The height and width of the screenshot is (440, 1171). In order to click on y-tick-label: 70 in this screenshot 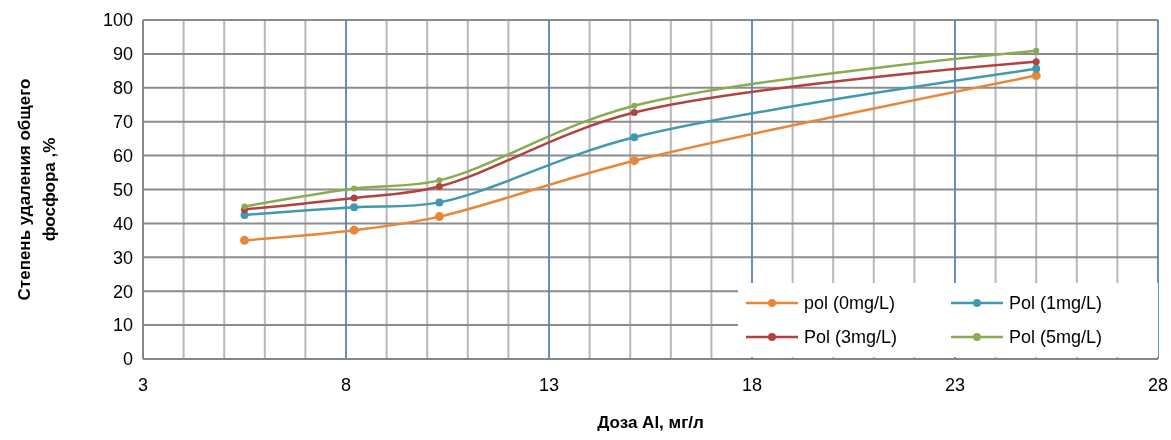, I will do `click(122, 122)`.